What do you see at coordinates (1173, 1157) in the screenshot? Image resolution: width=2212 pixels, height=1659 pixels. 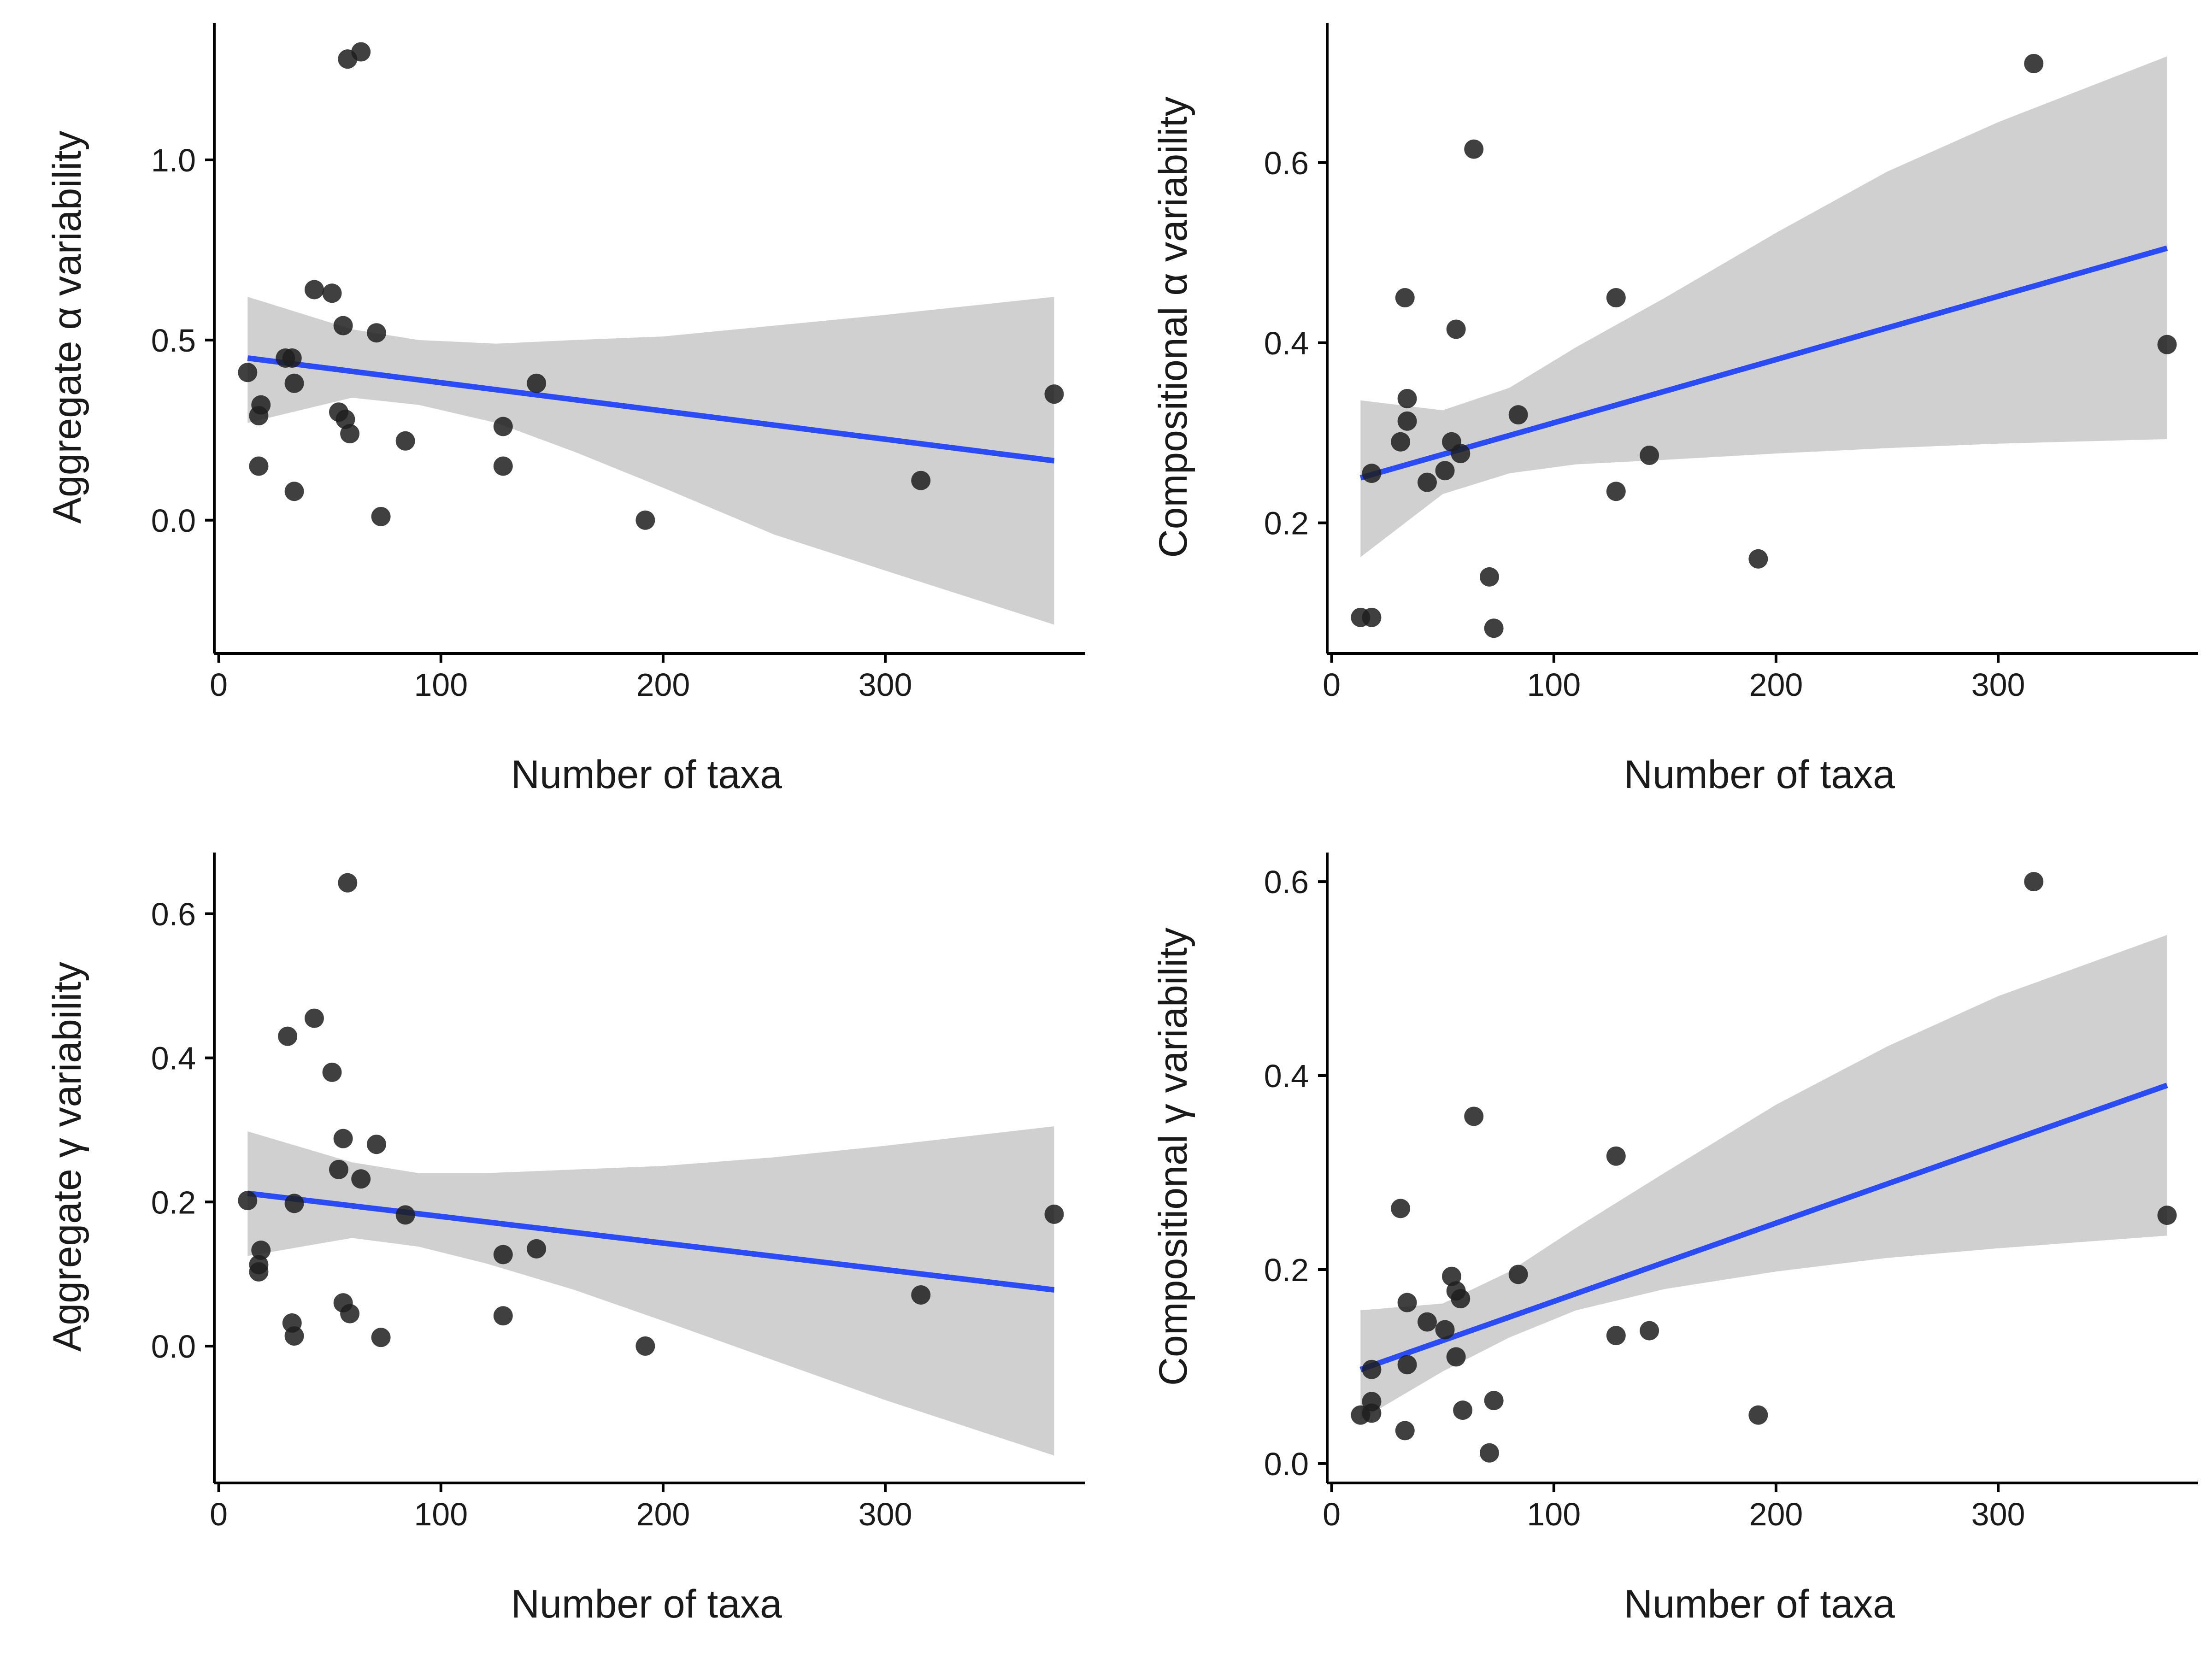 I see `y-axis-title: Compositional γ variability` at bounding box center [1173, 1157].